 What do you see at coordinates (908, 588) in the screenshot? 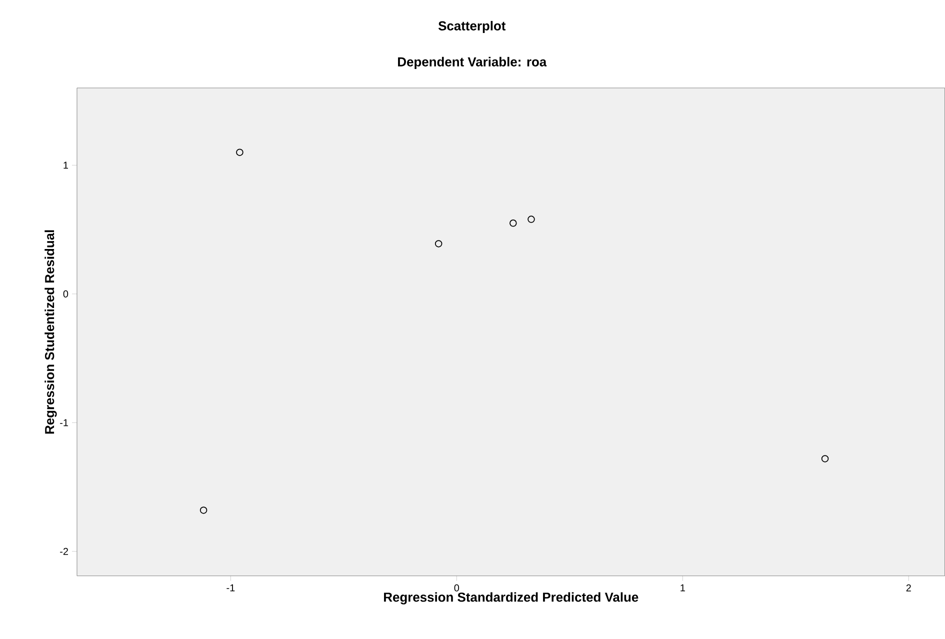
I see `x-tick-label: 2` at bounding box center [908, 588].